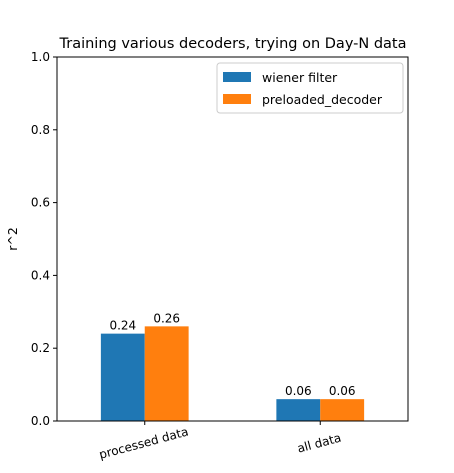 This screenshot has height=473, width=454. What do you see at coordinates (12, 239) in the screenshot?
I see `y-axis-label: r^2` at bounding box center [12, 239].